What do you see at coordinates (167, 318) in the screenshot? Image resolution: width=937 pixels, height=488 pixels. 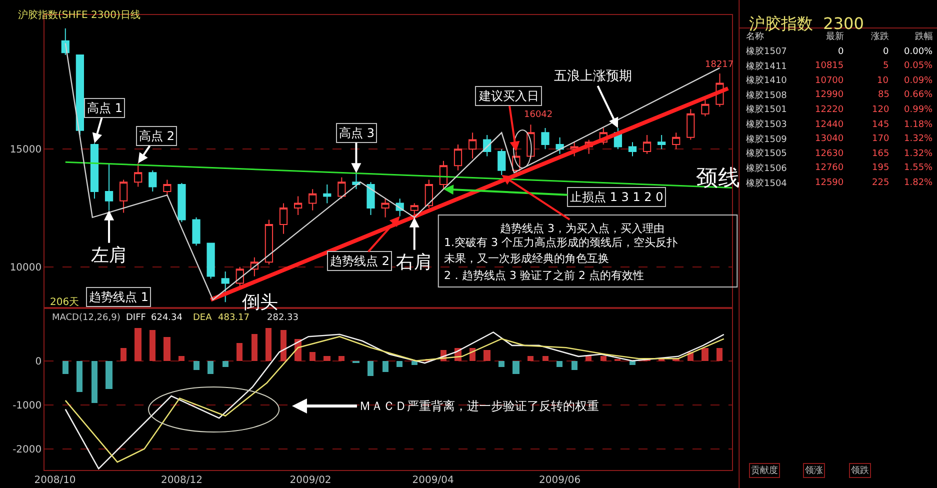 I see `annotation: 624.34` at bounding box center [167, 318].